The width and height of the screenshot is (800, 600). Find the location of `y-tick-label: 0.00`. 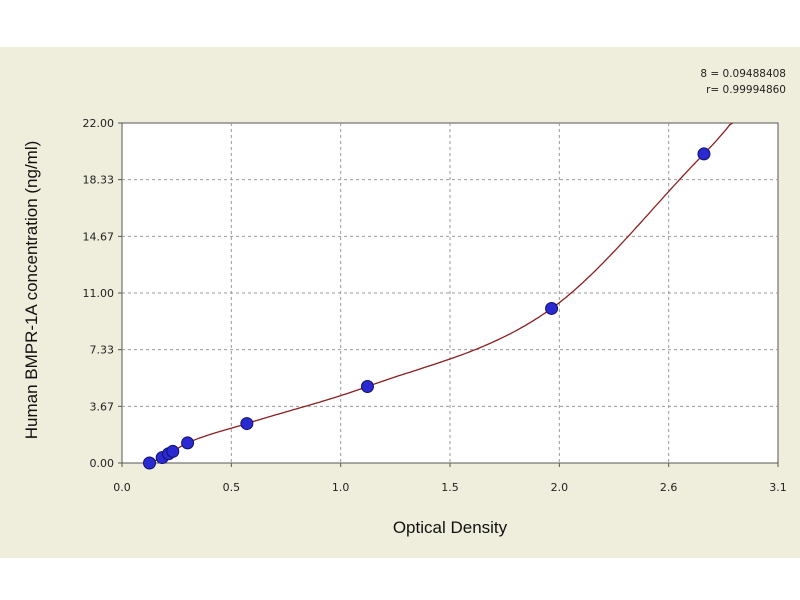

y-tick-label: 0.00 is located at coordinates (102, 463).